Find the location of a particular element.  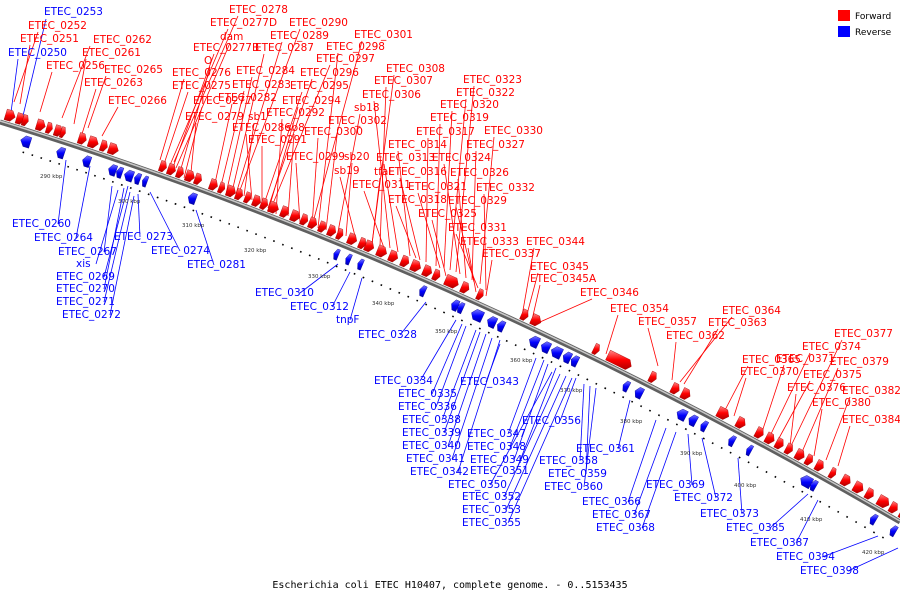

gene-label: ETEC_0312 is located at coordinates (319, 307).